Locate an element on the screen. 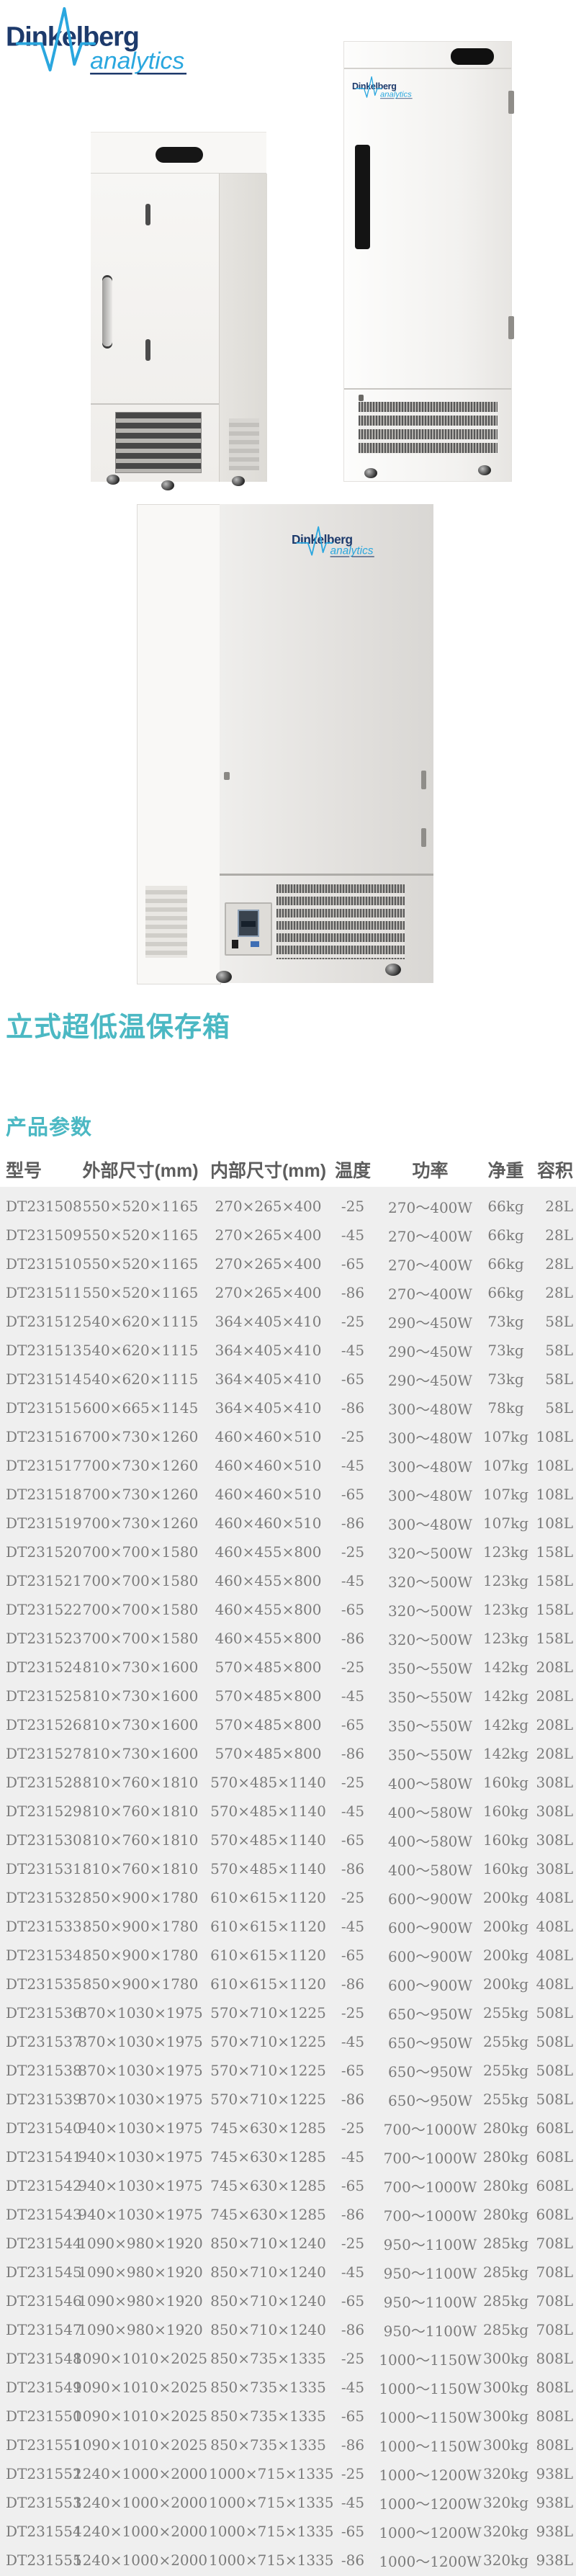 This screenshot has height=2576, width=576. inner-dims-cell: 1000×715×1335 is located at coordinates (271, 2502).